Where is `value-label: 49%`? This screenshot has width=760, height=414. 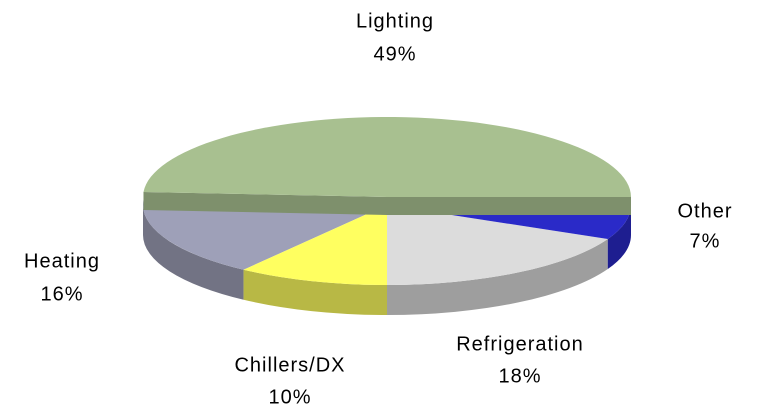
value-label: 49% is located at coordinates (394, 54).